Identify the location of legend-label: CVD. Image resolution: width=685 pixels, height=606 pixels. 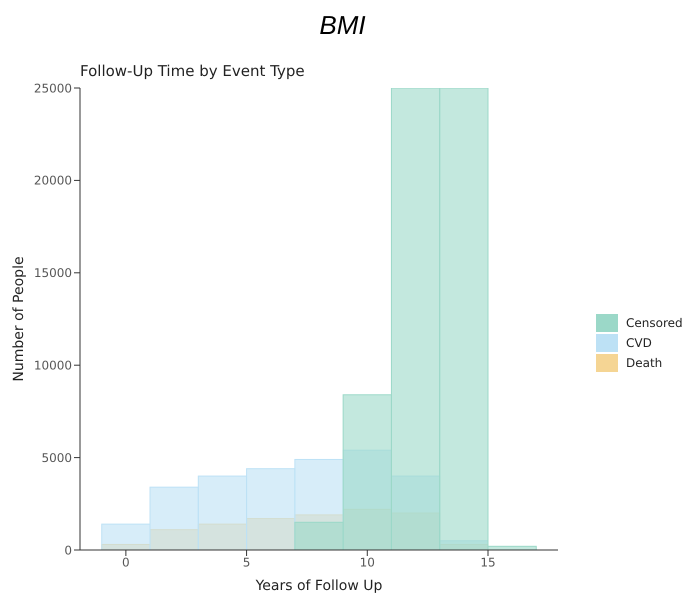
(639, 343).